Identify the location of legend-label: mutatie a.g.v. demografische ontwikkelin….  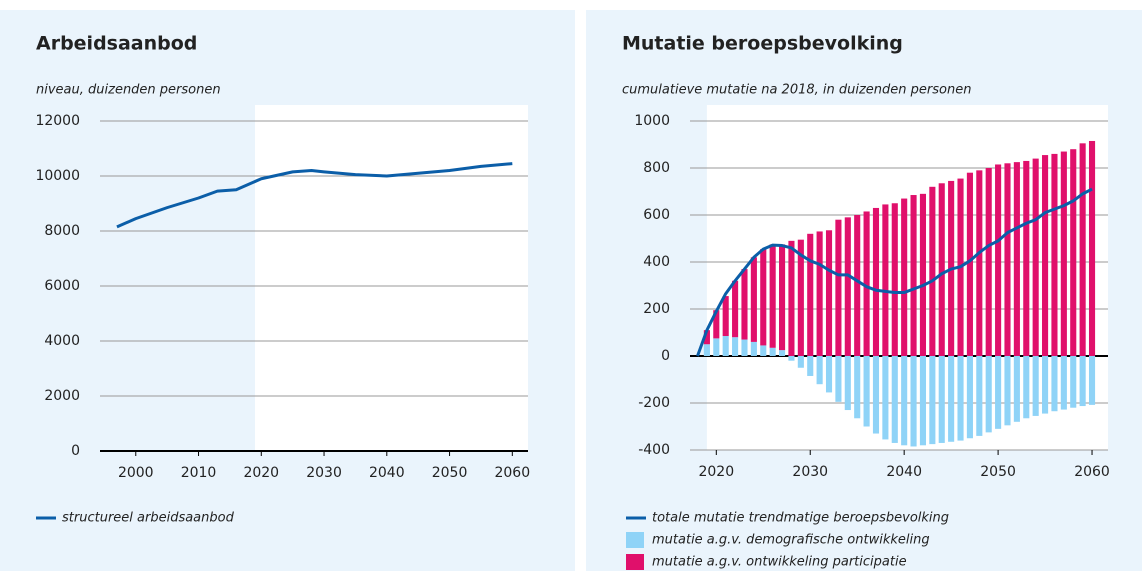
(791, 540).